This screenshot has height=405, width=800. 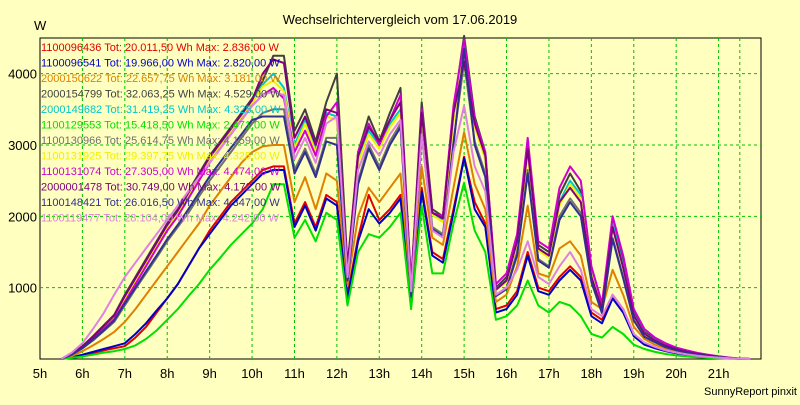 What do you see at coordinates (422, 373) in the screenshot?
I see `x-tick-label: 14h` at bounding box center [422, 373].